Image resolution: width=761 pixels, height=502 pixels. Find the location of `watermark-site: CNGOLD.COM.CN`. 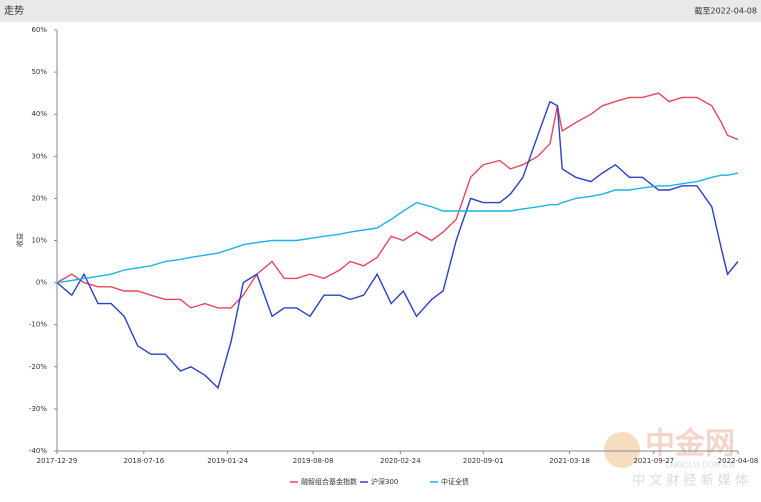

watermark-site: CNGOLD.COM.CN is located at coordinates (700, 465).